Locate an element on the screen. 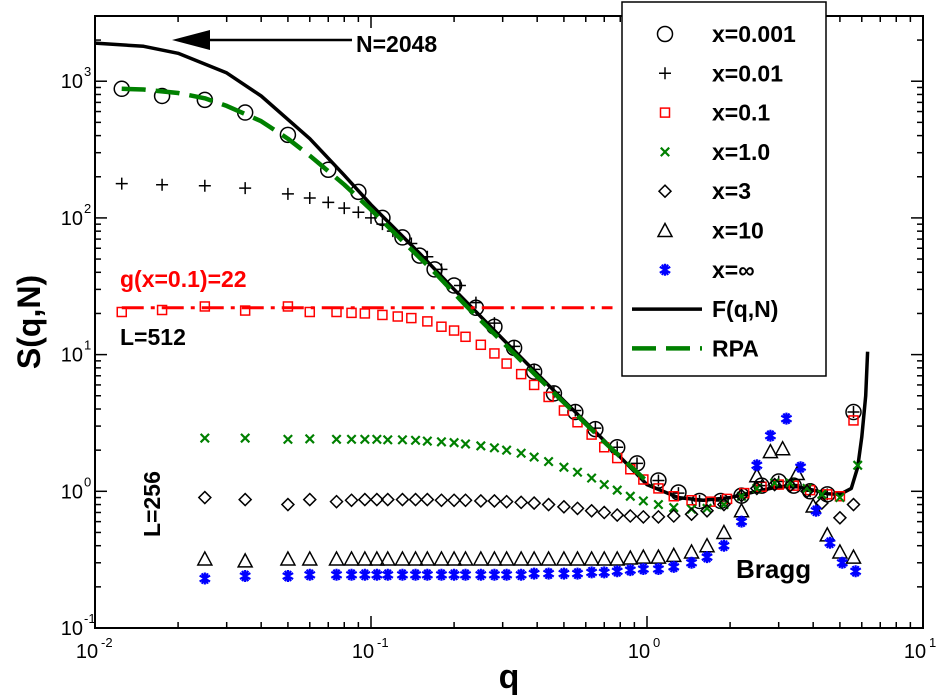 Image resolution: width=941 pixels, height=697 pixels. x-tick-label-exponent: -2 is located at coordinates (107, 642).